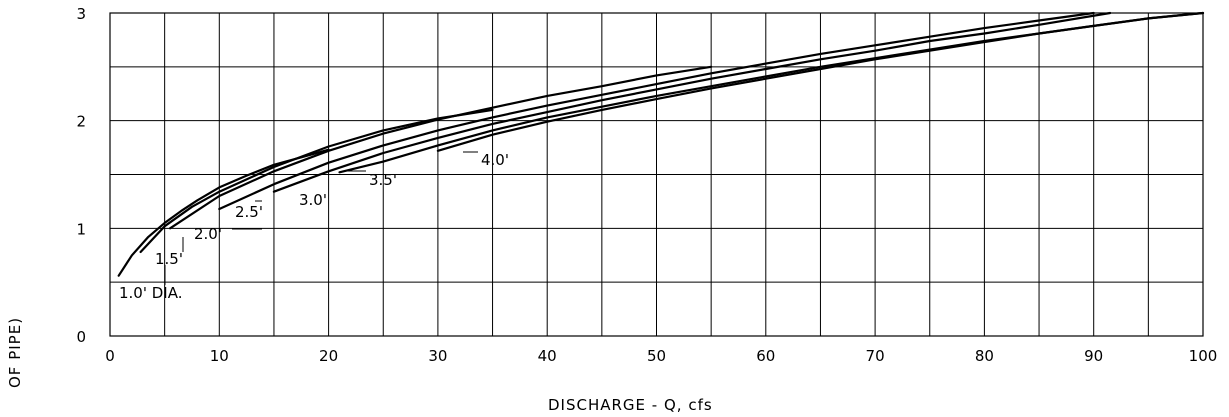 The height and width of the screenshot is (417, 1229). I want to click on x-axis-title: DISCHARGE - Q, cfs, so click(630, 405).